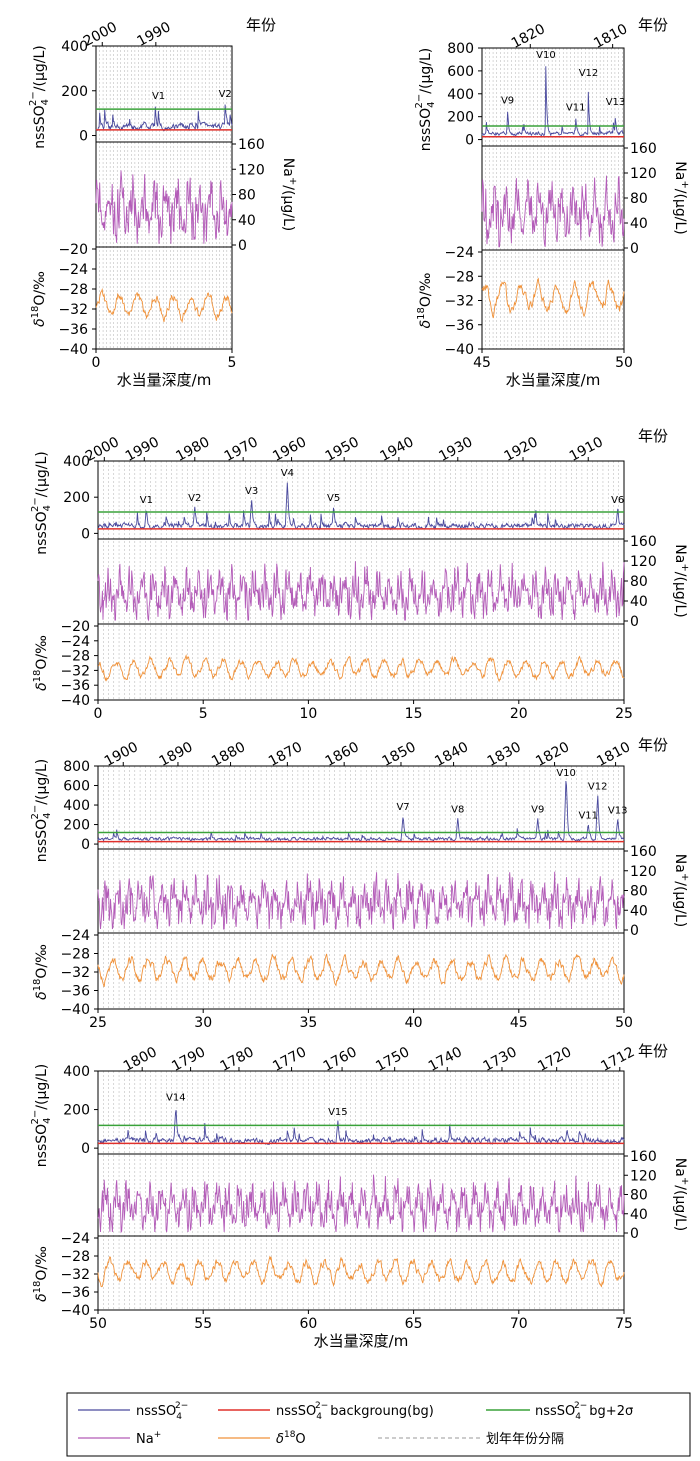  What do you see at coordinates (618, 811) in the screenshot?
I see `volcanic-label-v13: V13` at bounding box center [618, 811].